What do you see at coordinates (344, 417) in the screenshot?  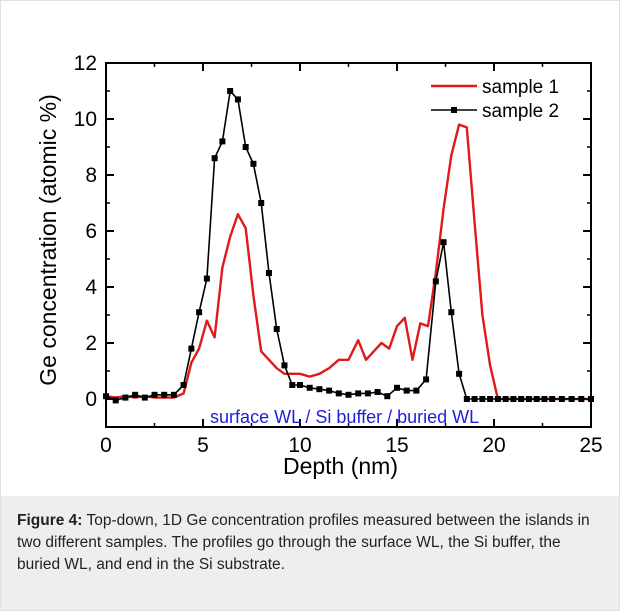 I see `chart-annotation: surface WL / Si buffer / buried WL` at bounding box center [344, 417].